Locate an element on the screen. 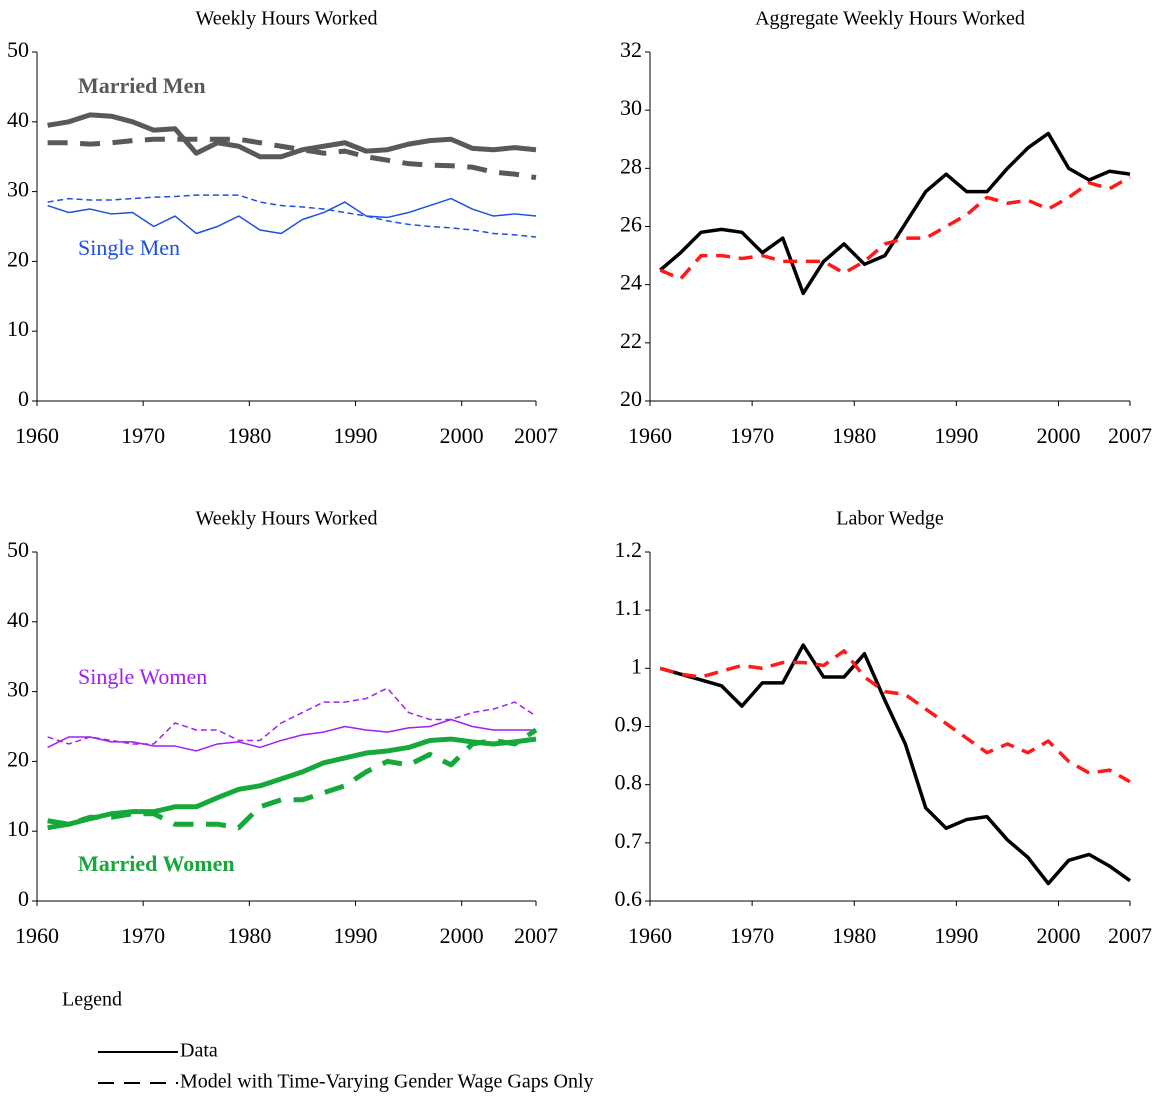 The height and width of the screenshot is (1107, 1169). y-tick-label: 0.8 is located at coordinates (629, 782).